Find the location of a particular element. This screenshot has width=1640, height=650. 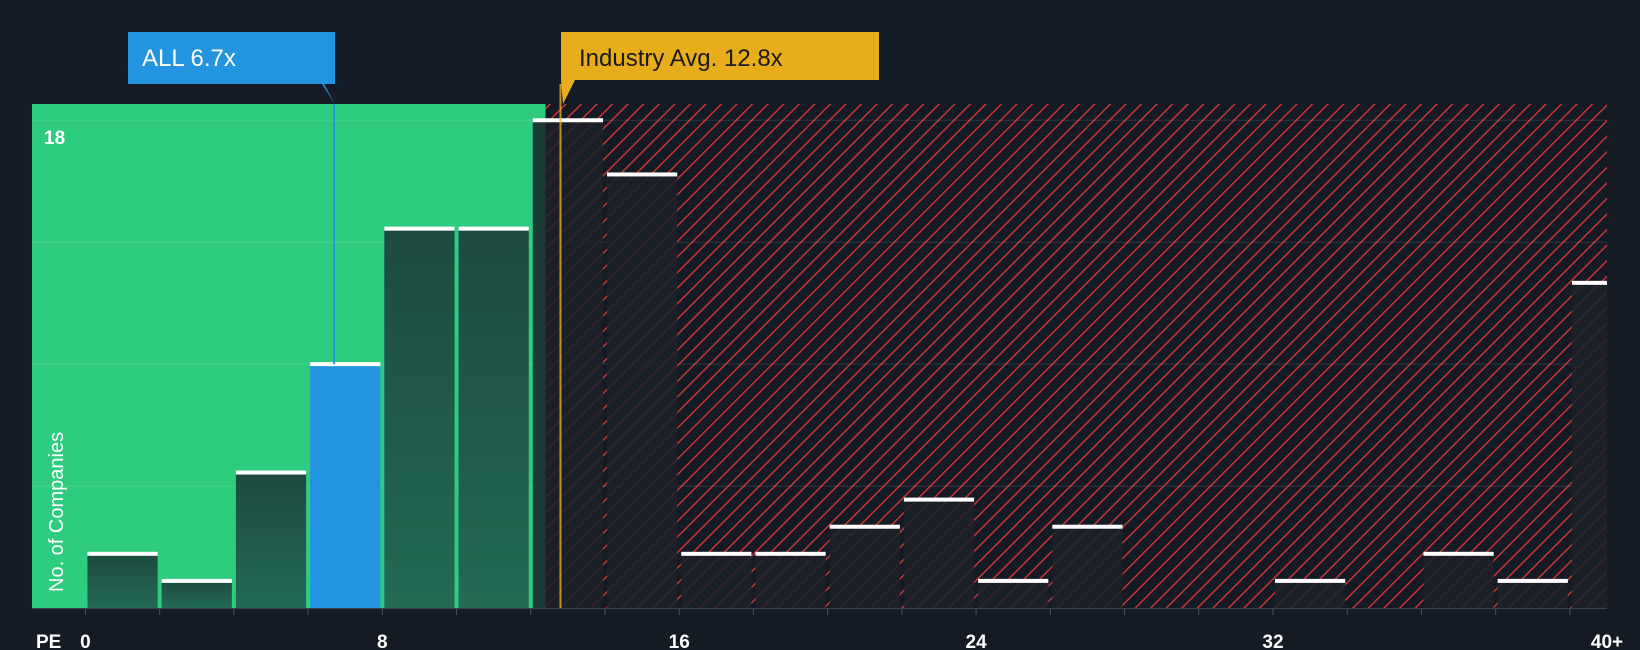

x-tick-label: 8 is located at coordinates (382, 641).